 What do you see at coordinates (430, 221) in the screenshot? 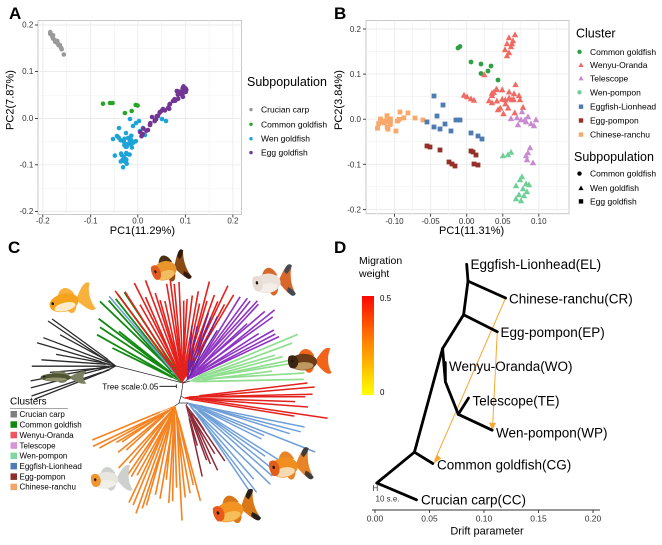
I see `svg-text: -0.05` at bounding box center [430, 221].